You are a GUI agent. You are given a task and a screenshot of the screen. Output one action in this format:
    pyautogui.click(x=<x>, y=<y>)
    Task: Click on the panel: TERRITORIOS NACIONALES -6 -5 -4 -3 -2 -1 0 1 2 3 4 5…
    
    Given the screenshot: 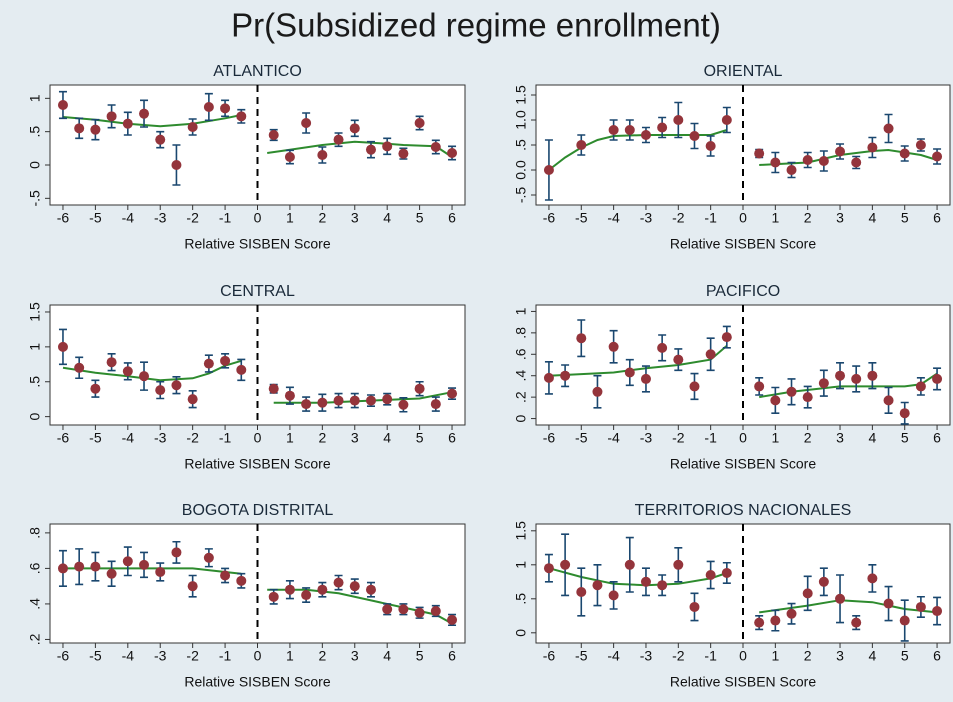 What is the action you would take?
    pyautogui.click(x=732, y=596)
    